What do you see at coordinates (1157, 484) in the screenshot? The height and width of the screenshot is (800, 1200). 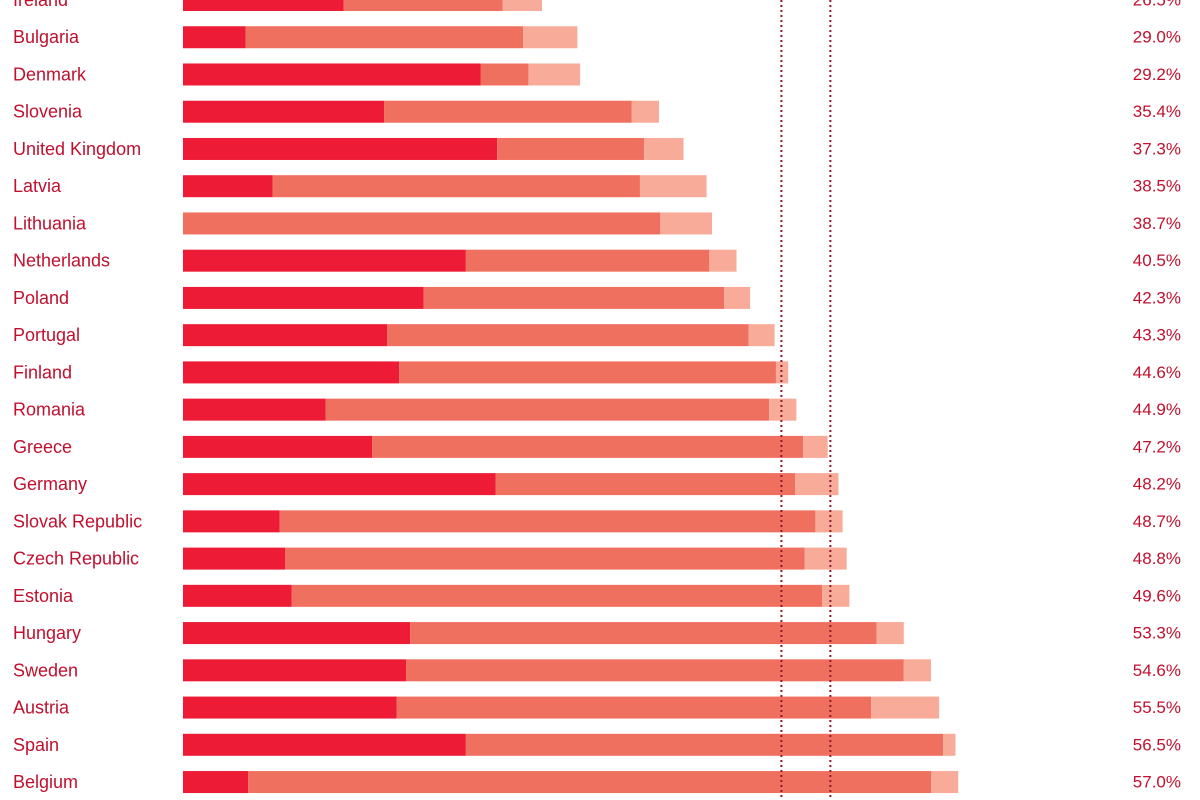 I see `total-value-label: 48.2%` at bounding box center [1157, 484].